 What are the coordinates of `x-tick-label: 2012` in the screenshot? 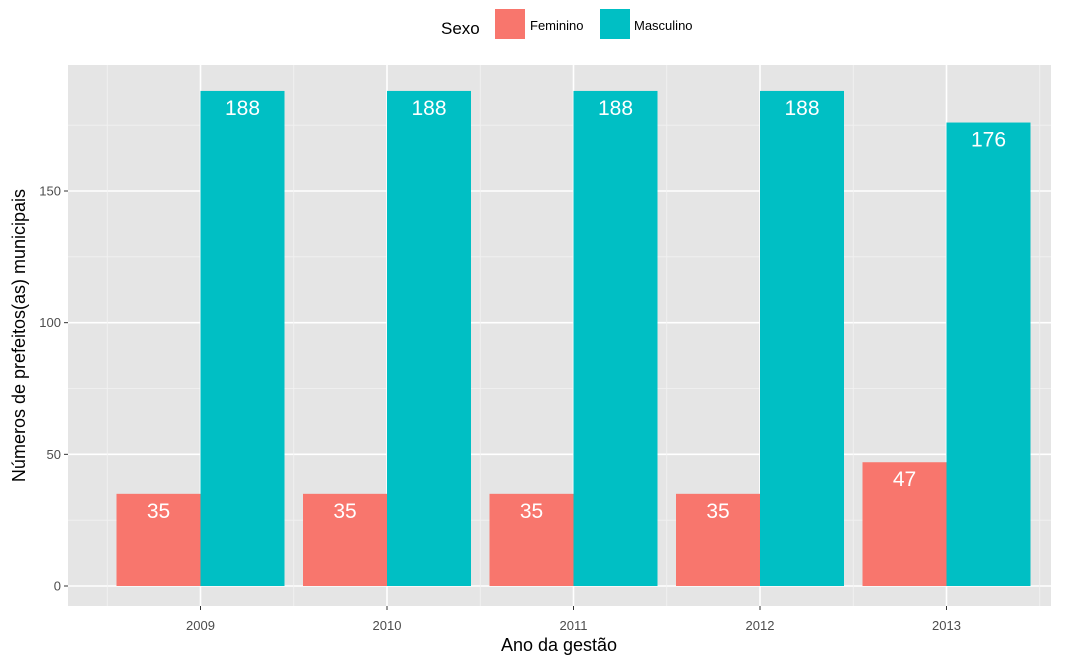 It's located at (760, 625).